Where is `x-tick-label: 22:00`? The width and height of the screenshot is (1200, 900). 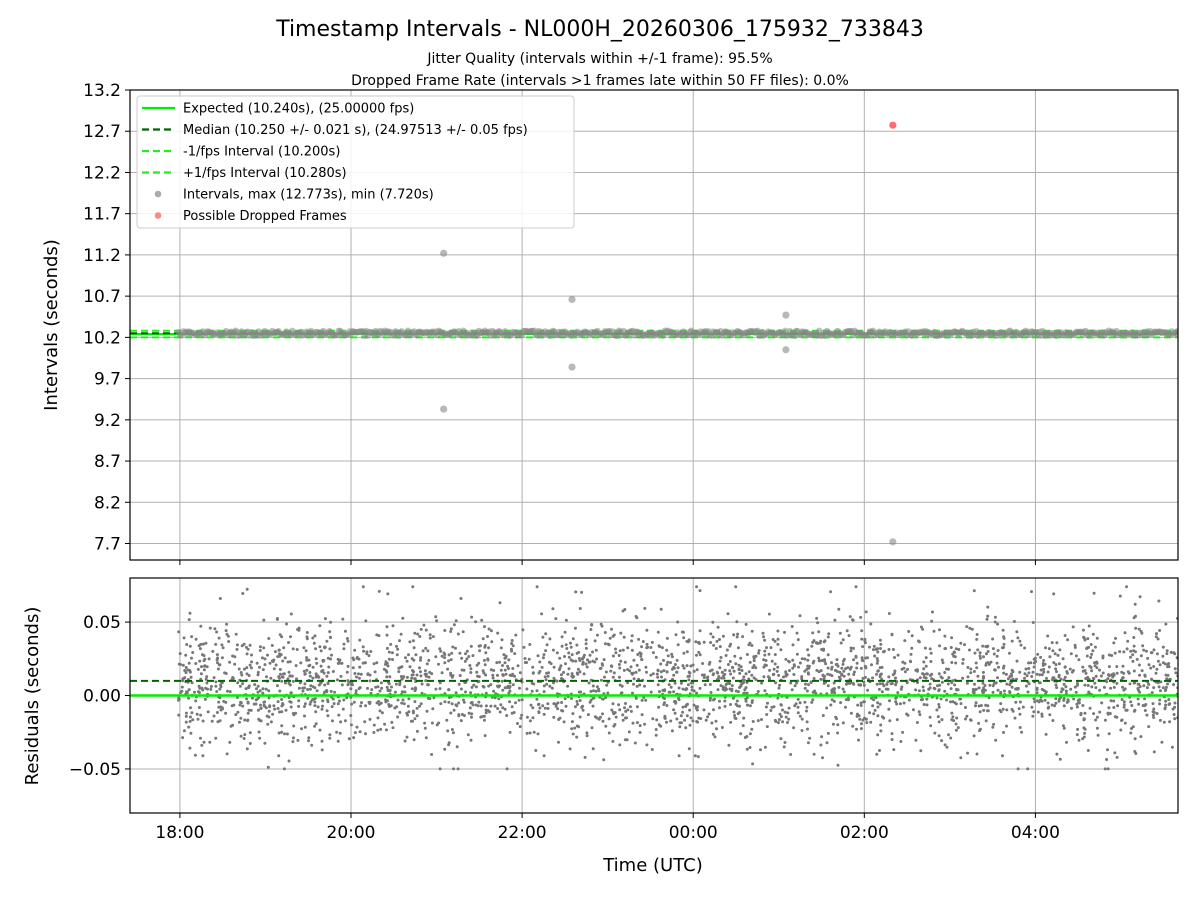 x-tick-label: 22:00 is located at coordinates (522, 833).